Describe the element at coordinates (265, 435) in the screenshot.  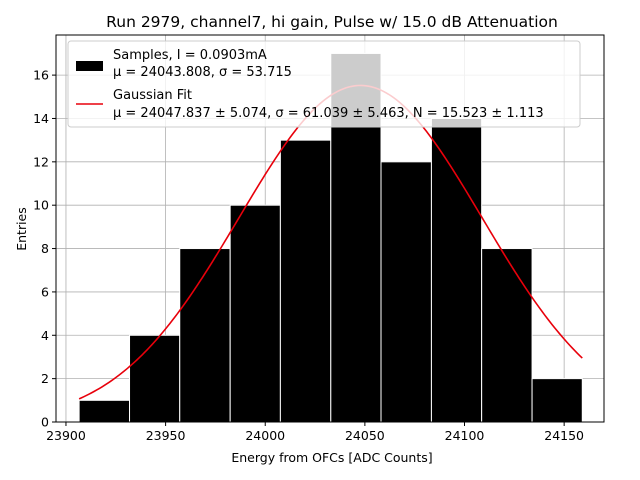
I see `x-tick-label: 24000` at that location.